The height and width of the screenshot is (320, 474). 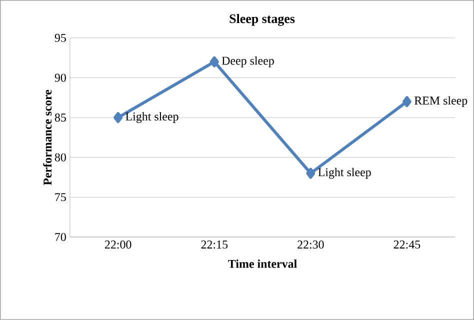 What do you see at coordinates (60, 118) in the screenshot?
I see `y-tick-label: 85` at bounding box center [60, 118].